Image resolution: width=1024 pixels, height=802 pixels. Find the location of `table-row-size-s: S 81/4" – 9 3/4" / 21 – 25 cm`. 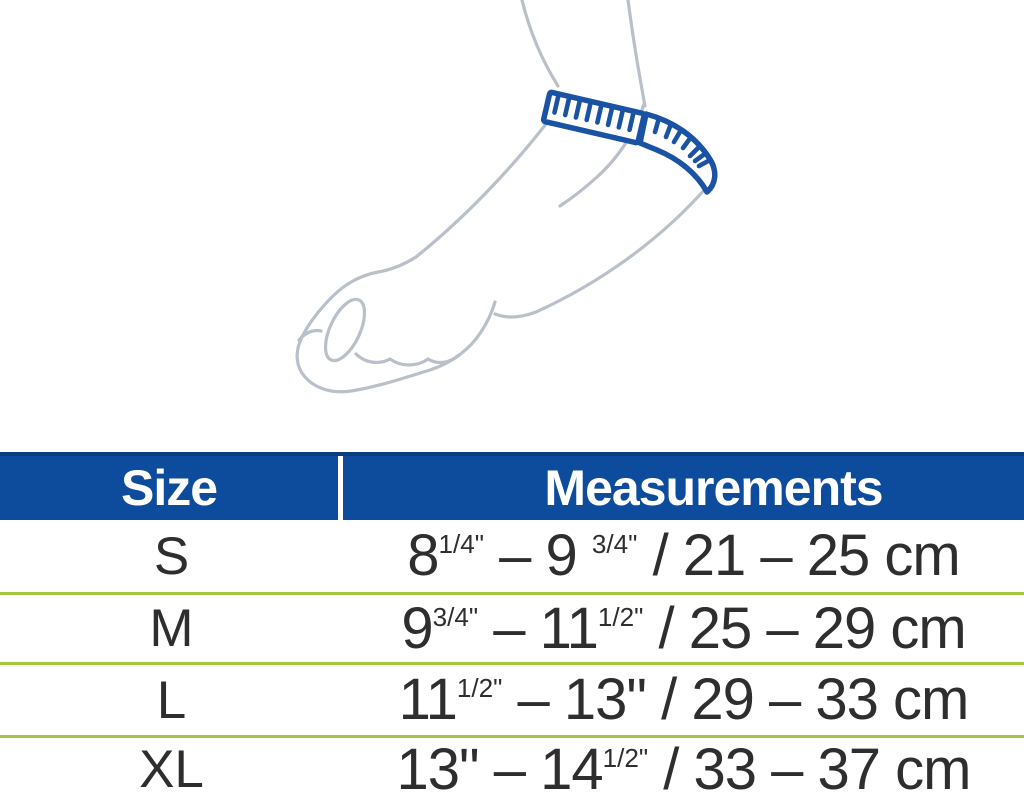

table-row-size-s: S 81/4" – 9 3/4" / 21 – 25 cm is located at coordinates (512, 557).